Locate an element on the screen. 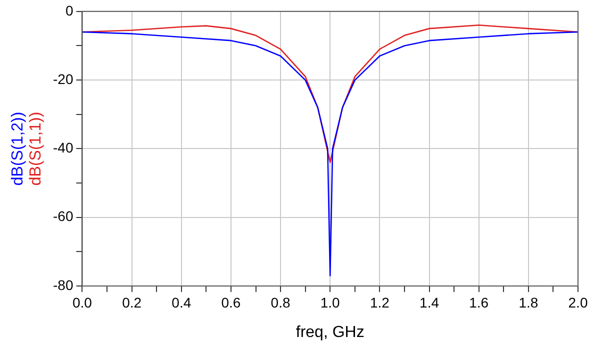  x-axis-title: freq, GHz is located at coordinates (330, 332).